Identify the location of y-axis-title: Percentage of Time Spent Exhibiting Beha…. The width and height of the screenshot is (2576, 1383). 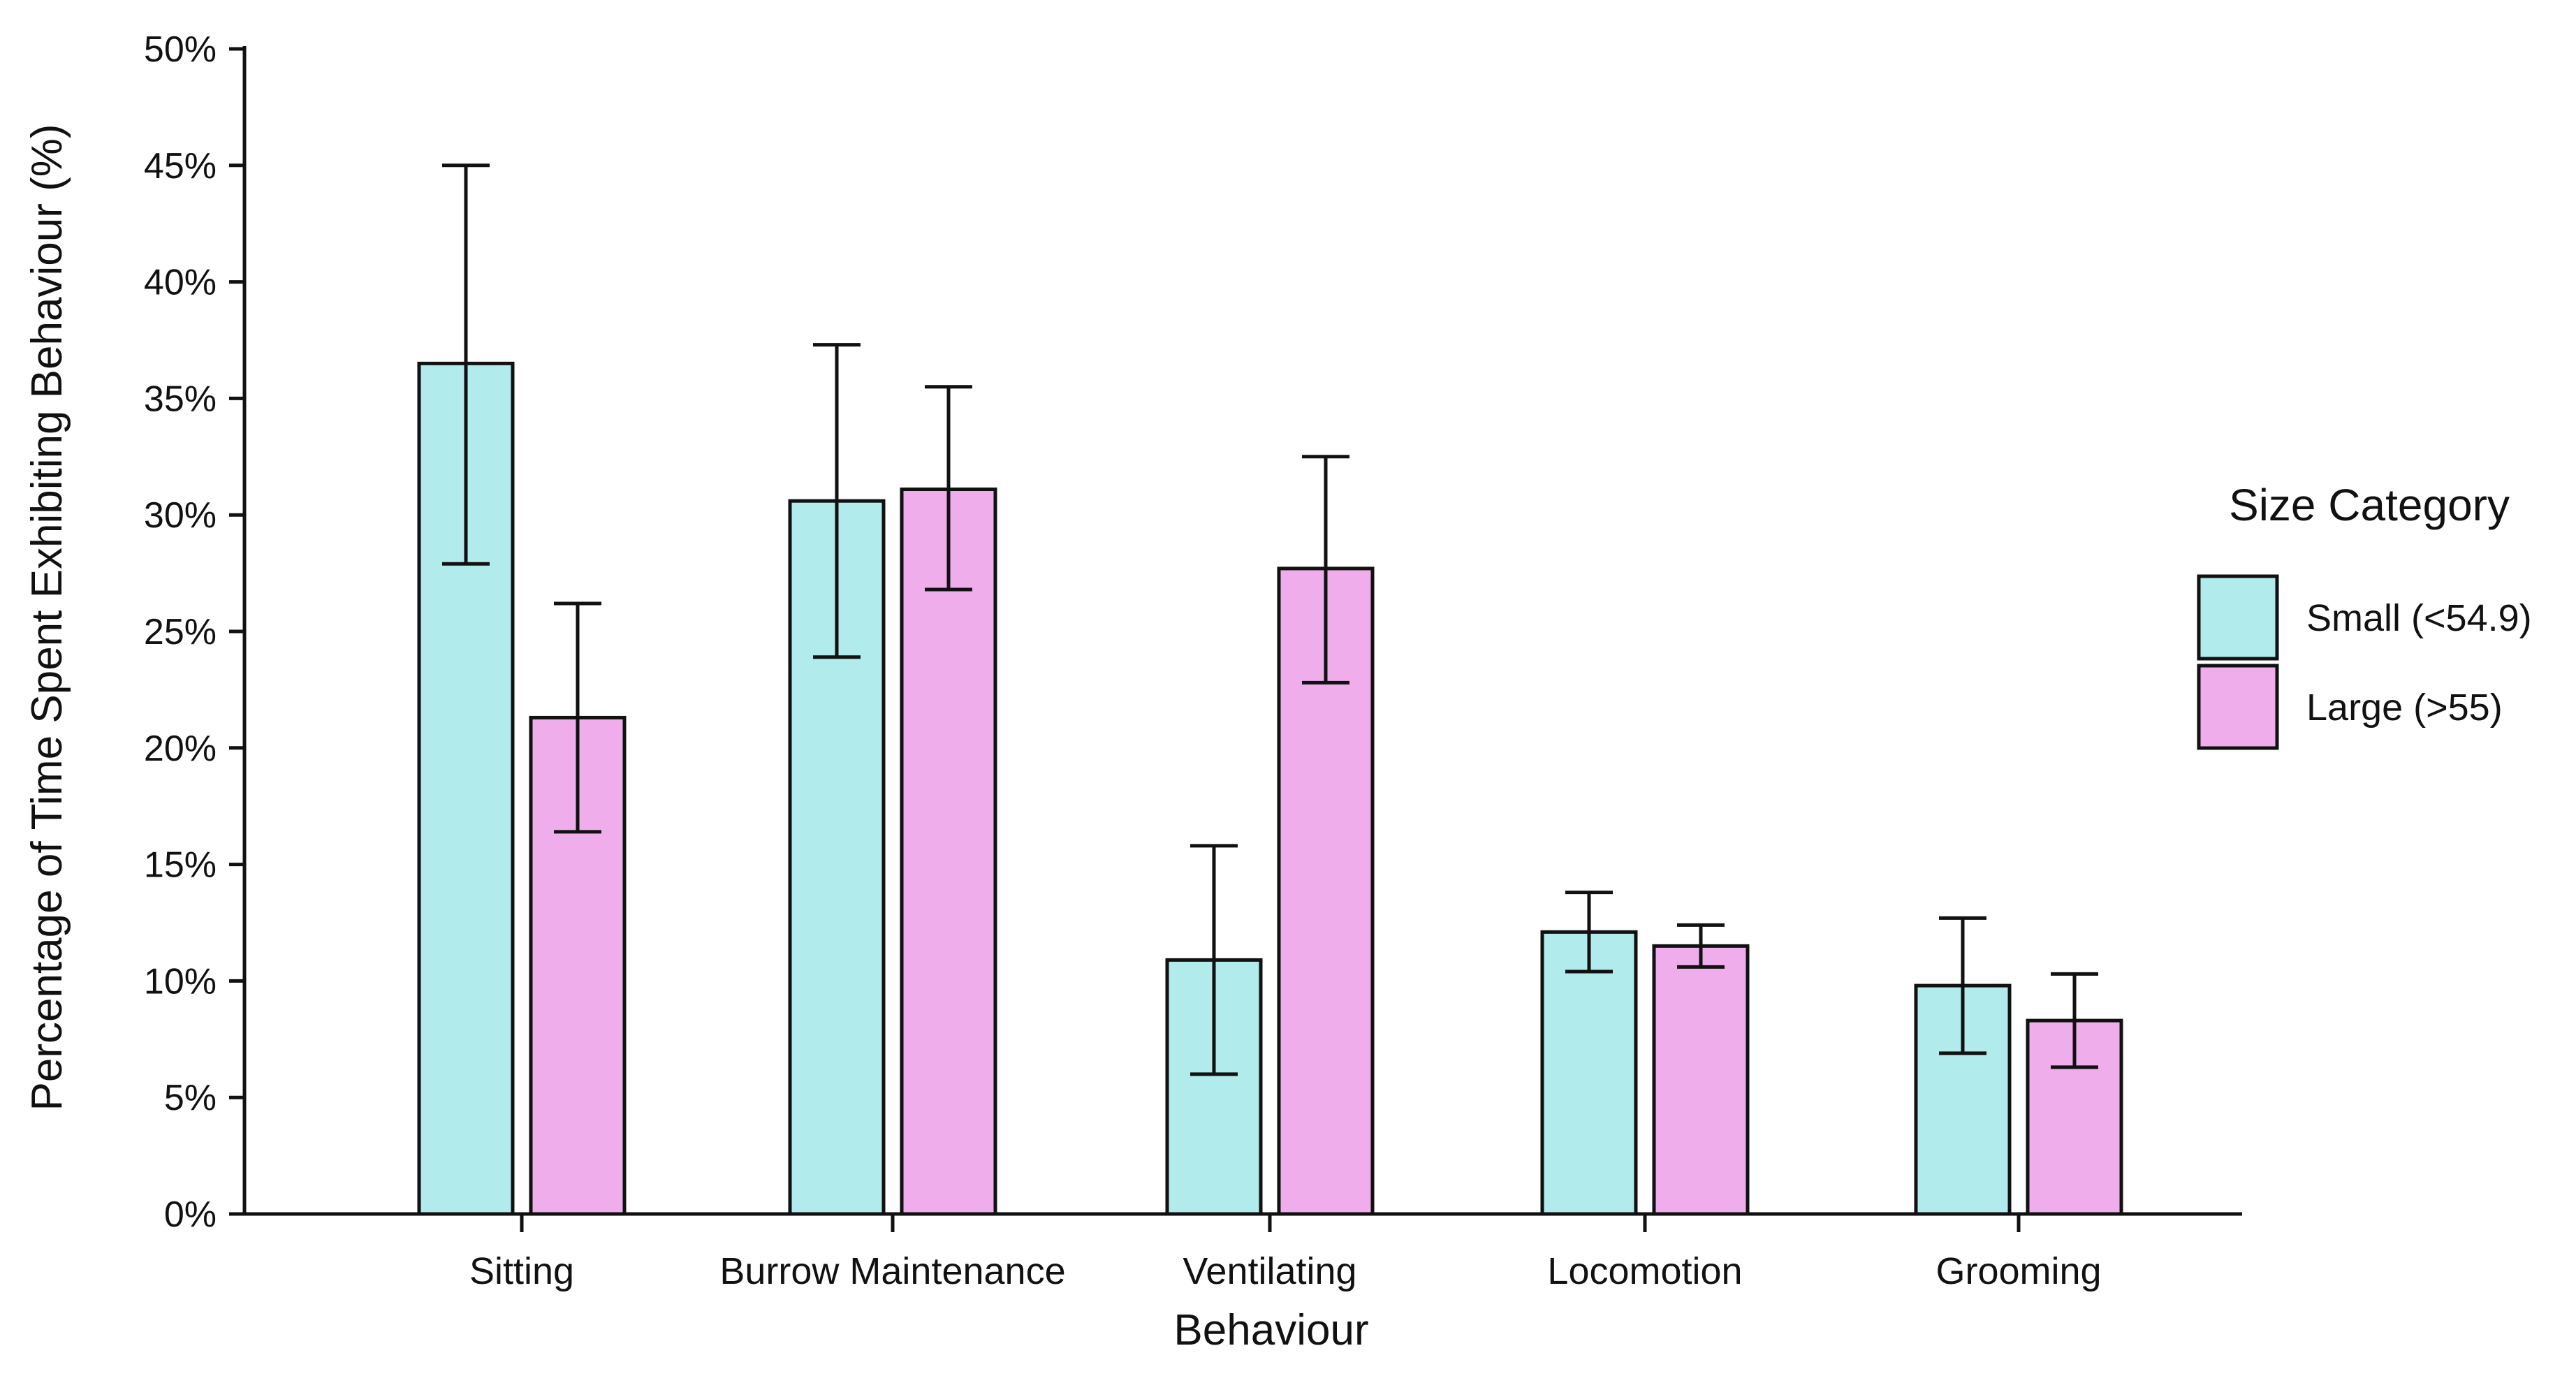
(47, 617).